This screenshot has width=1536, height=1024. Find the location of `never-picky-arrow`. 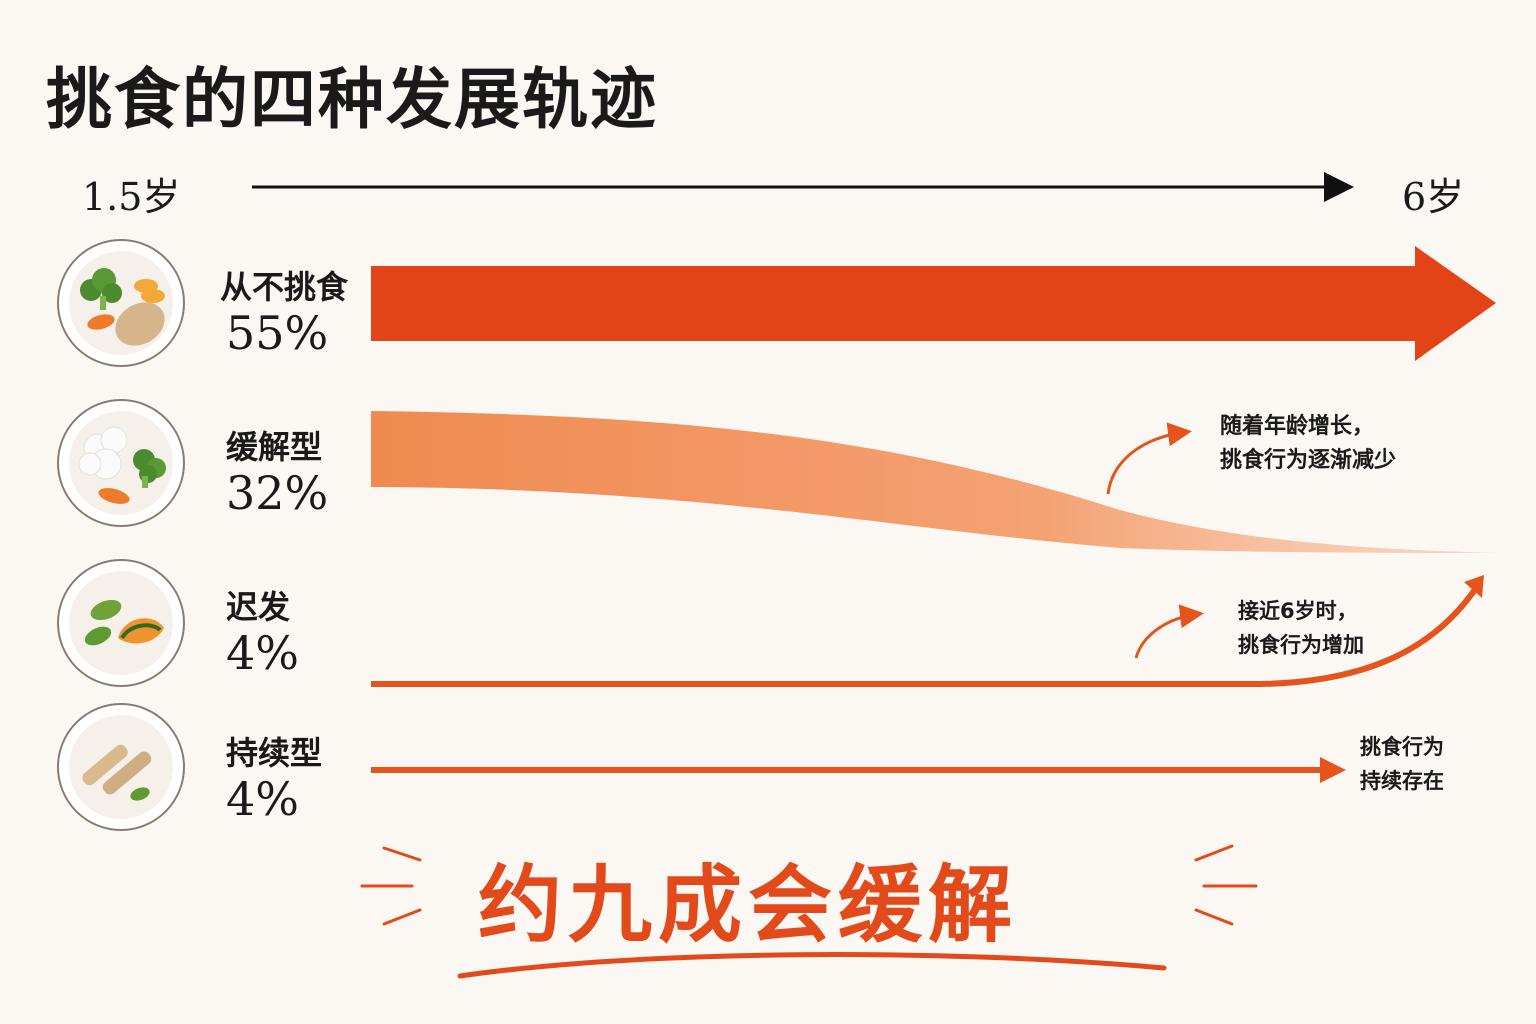

never-picky-arrow is located at coordinates (933, 303).